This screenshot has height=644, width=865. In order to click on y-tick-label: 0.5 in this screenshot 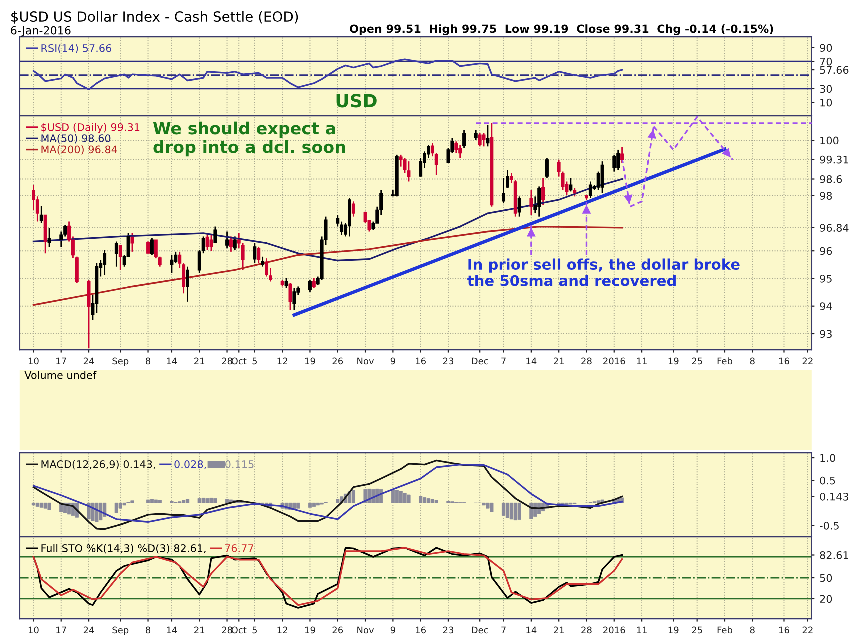, I will do `click(828, 480)`.